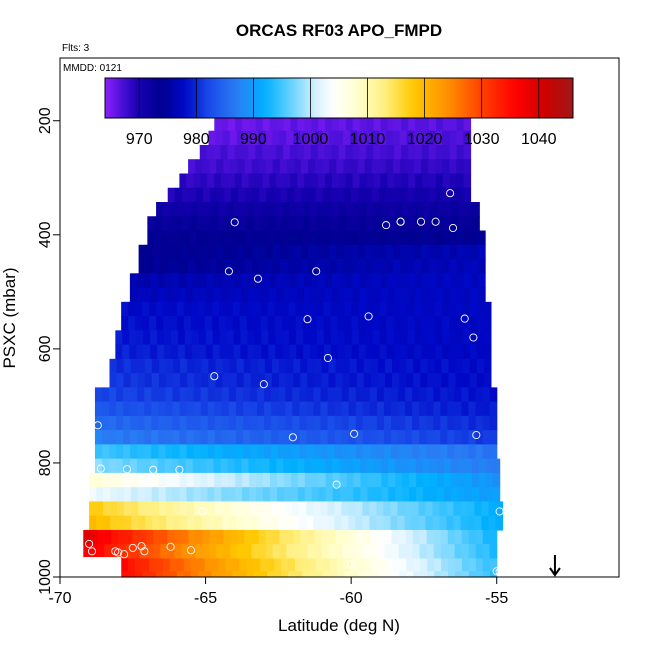 This screenshot has height=650, width=650. I want to click on colorbar: 970 980 990 1000 1010 1020 1030 1040, so click(339, 112).